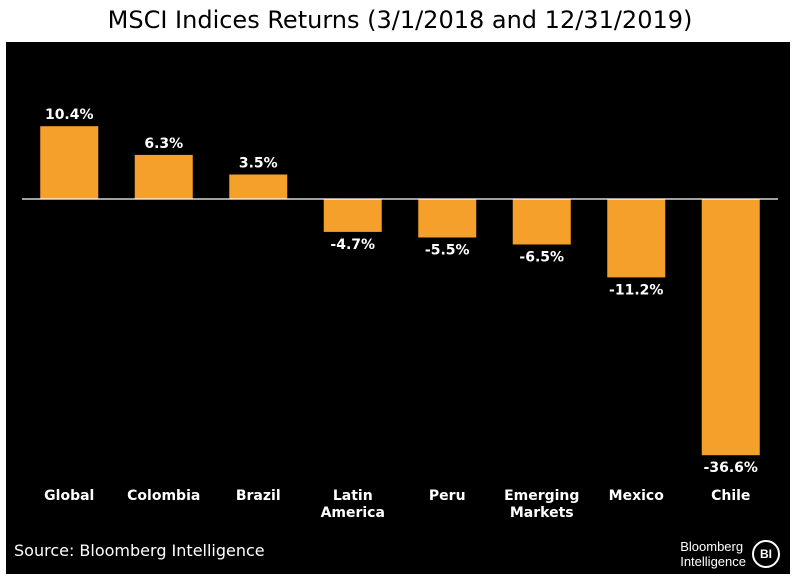  Describe the element at coordinates (636, 290) in the screenshot. I see `data-label-6: -11.2%` at that location.